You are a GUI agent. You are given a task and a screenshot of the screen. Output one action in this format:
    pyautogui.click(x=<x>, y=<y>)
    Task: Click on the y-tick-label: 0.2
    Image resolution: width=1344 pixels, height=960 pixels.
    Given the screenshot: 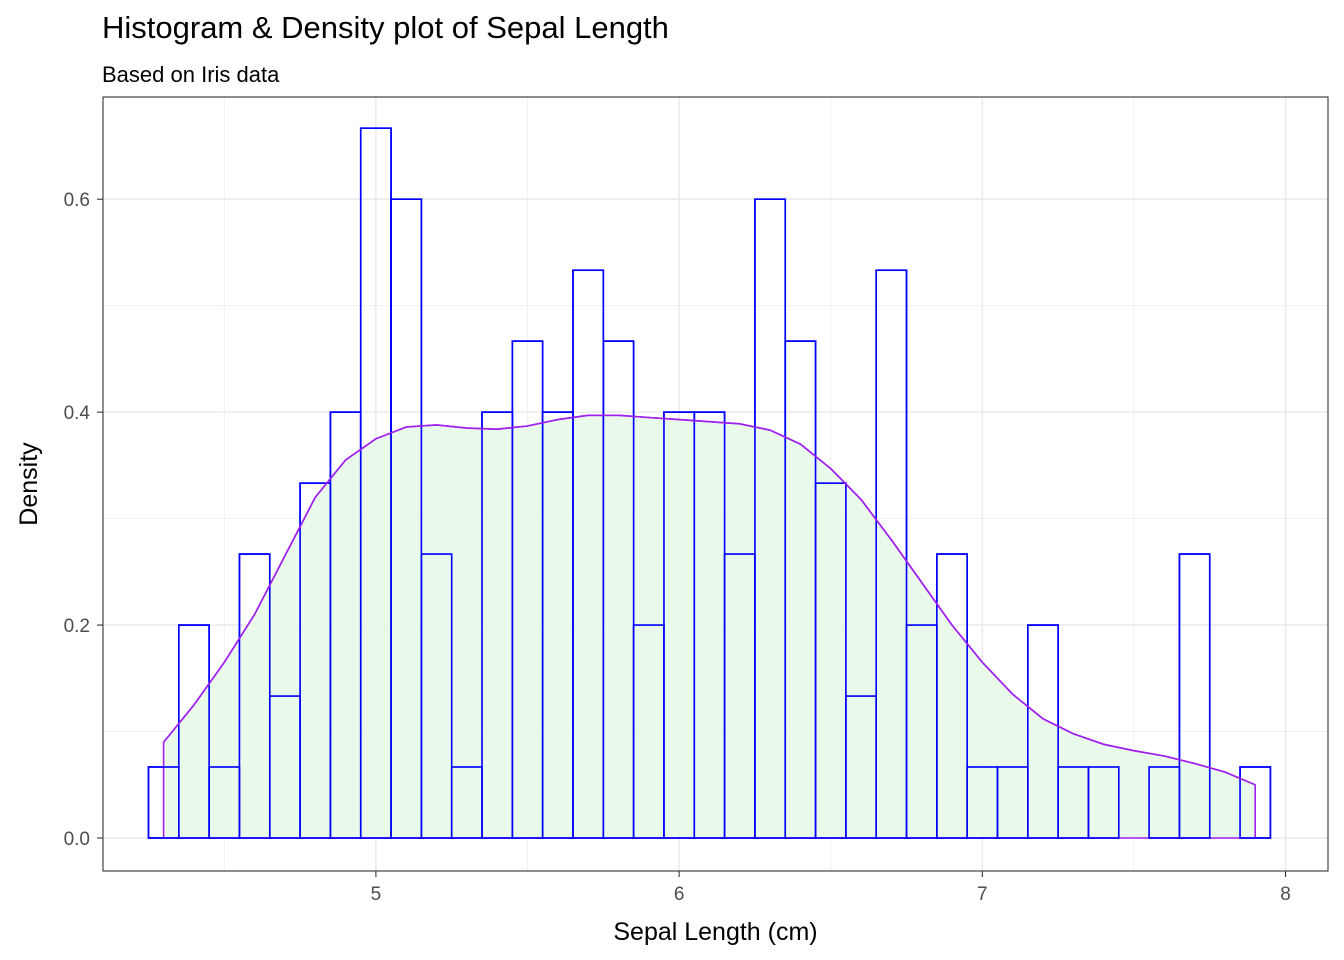 What is the action you would take?
    pyautogui.click(x=77, y=626)
    